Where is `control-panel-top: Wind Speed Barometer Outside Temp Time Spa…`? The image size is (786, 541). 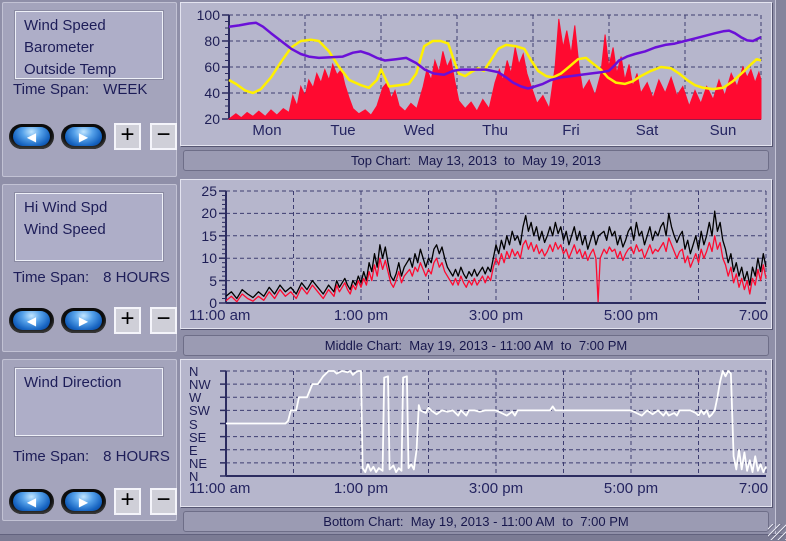 control-panel-top: Wind Speed Barometer Outside Temp Time Spa… is located at coordinates (89, 89).